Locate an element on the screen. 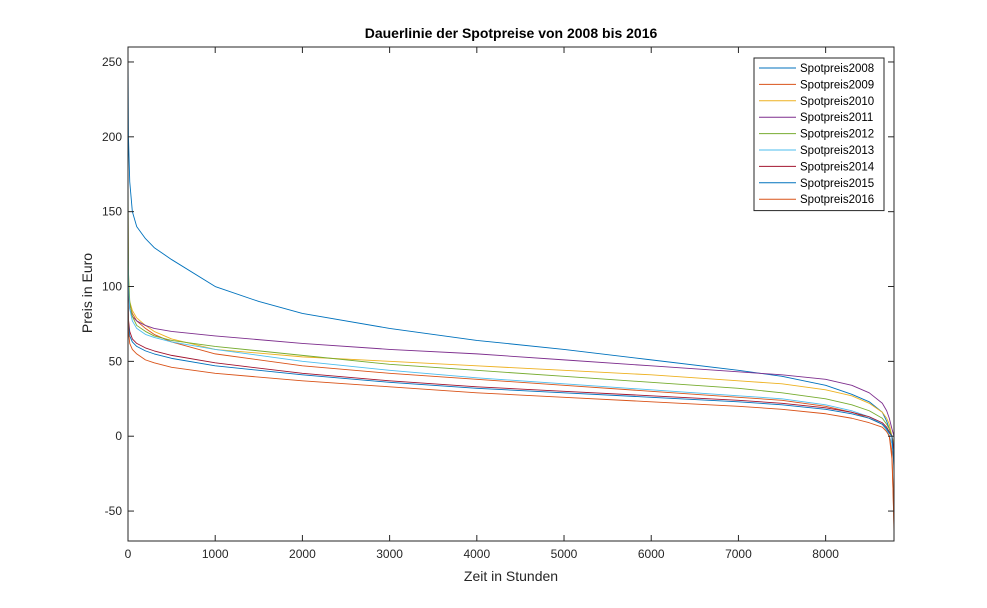  legend-entry: Spotpreis2012 is located at coordinates (837, 135).